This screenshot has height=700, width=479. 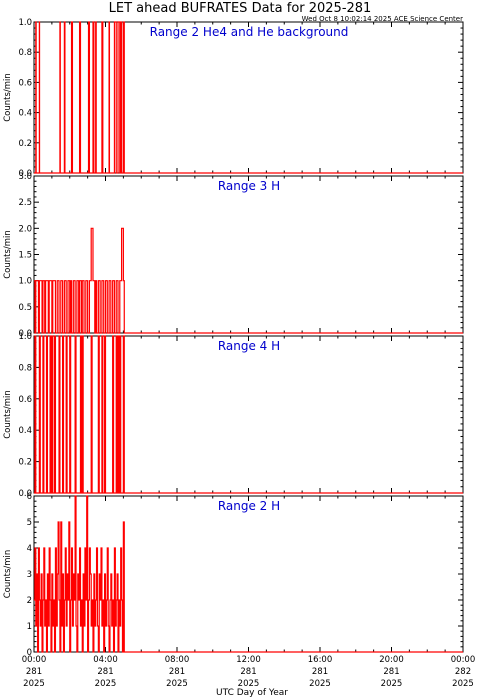 What do you see at coordinates (29, 497) in the screenshot?
I see `y-tick-label: 6` at bounding box center [29, 497].